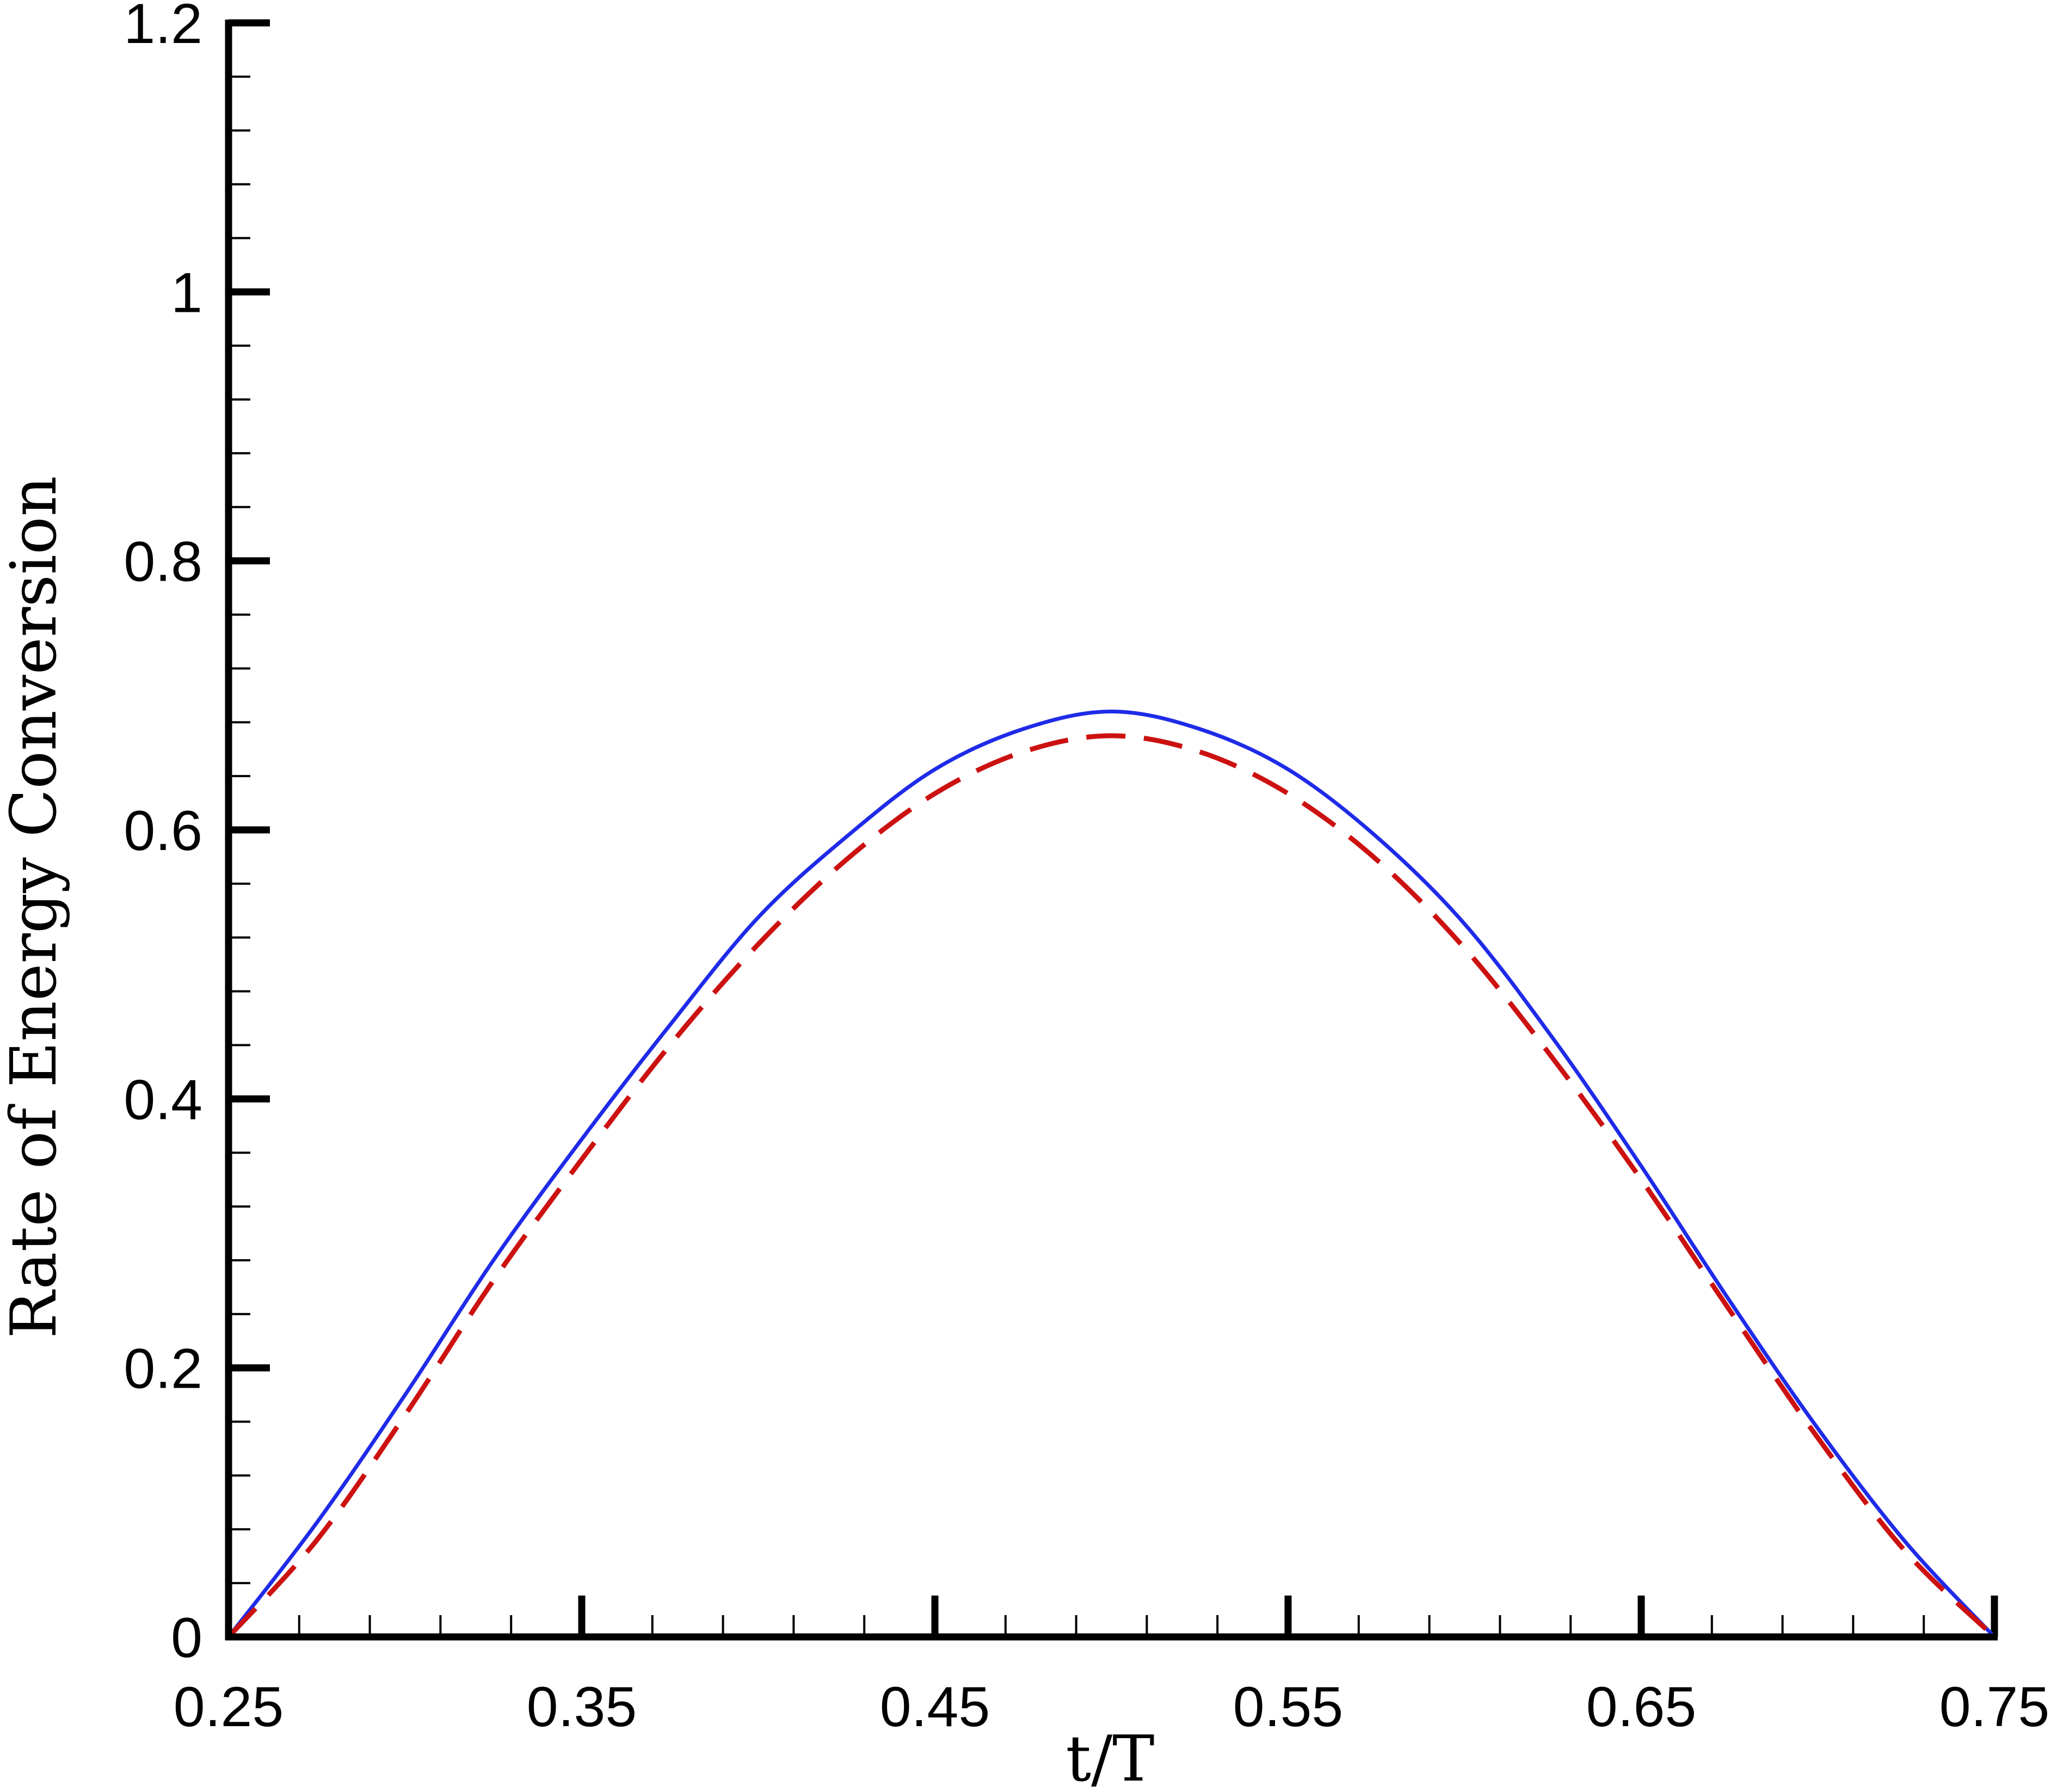 The image size is (2057, 1792). I want to click on x-axis-title: t/T, so click(1110, 1757).